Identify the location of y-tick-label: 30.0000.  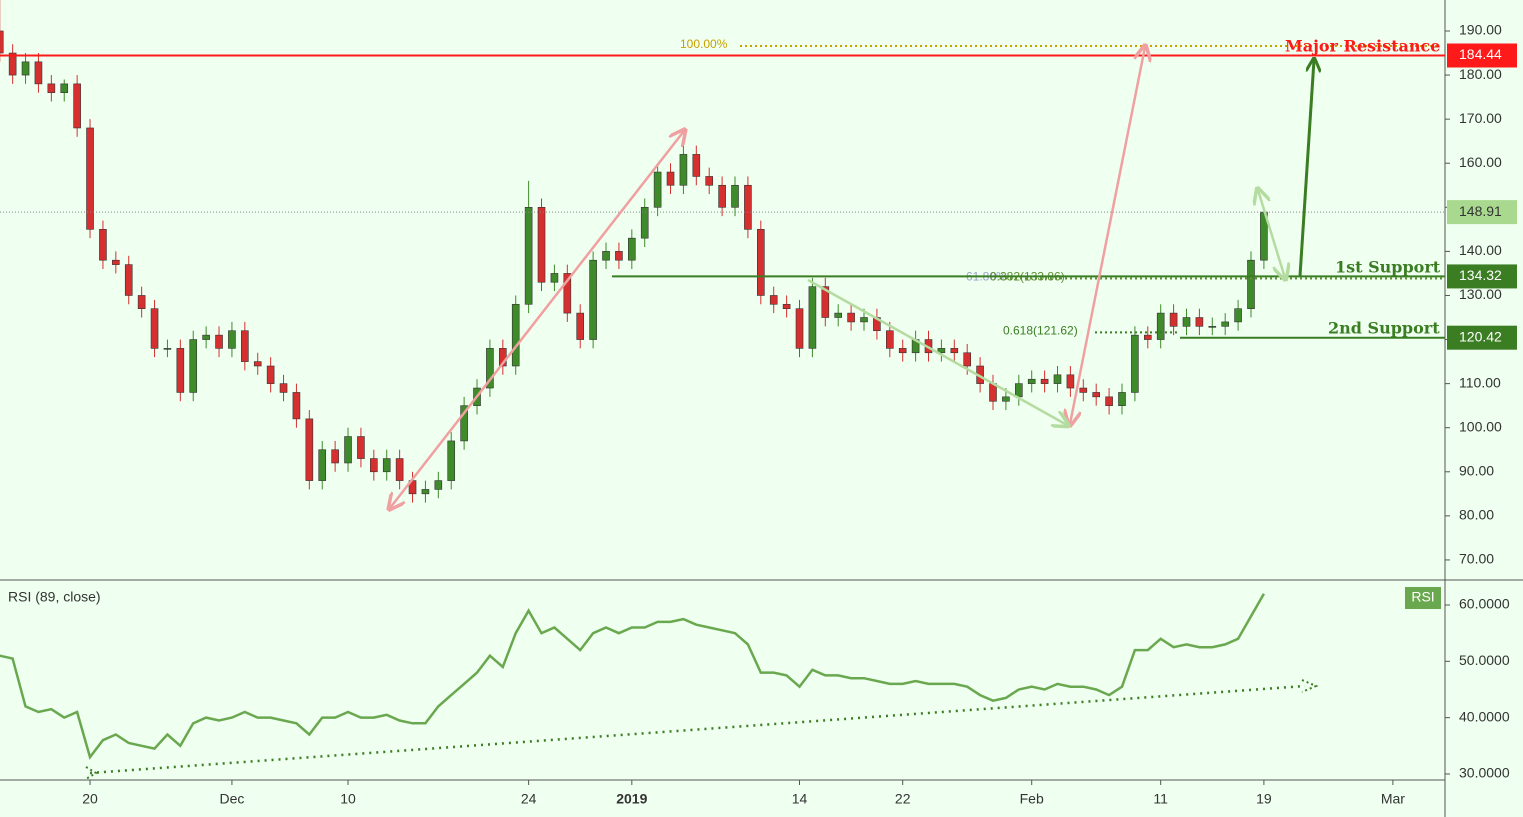
(1484, 773).